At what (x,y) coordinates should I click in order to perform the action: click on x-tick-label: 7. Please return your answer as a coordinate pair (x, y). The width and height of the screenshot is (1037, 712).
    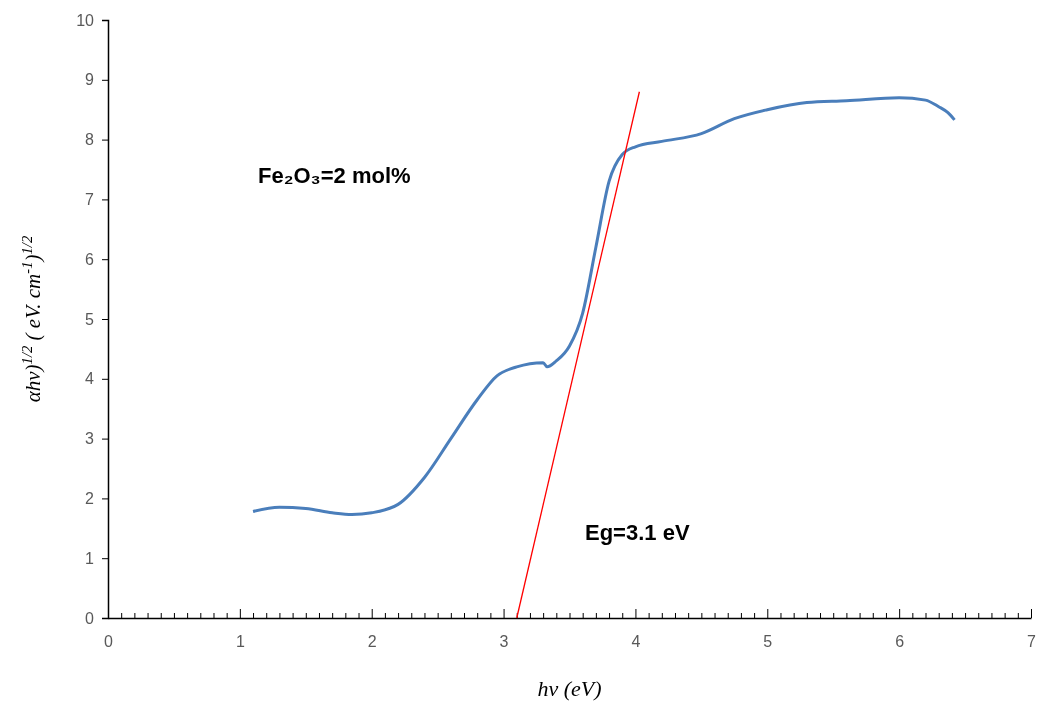
    Looking at the image, I should click on (1032, 642).